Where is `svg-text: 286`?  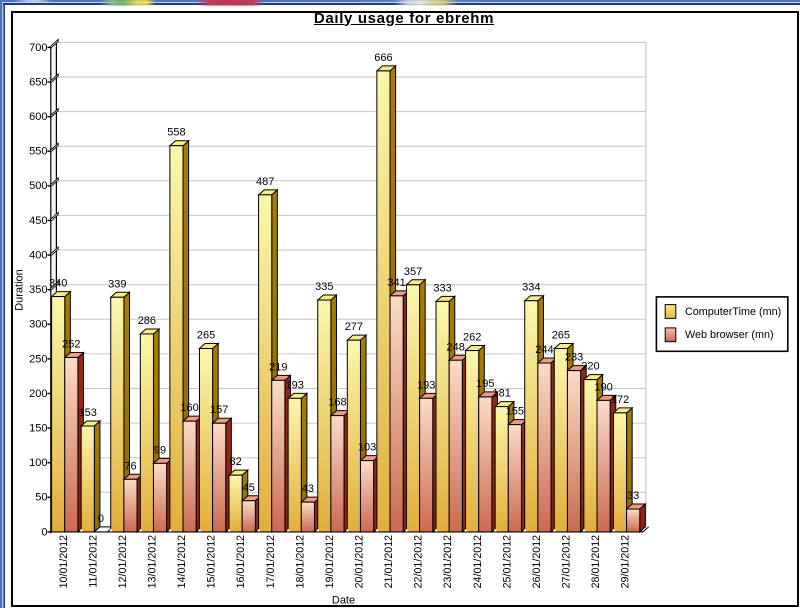
svg-text: 286 is located at coordinates (147, 321).